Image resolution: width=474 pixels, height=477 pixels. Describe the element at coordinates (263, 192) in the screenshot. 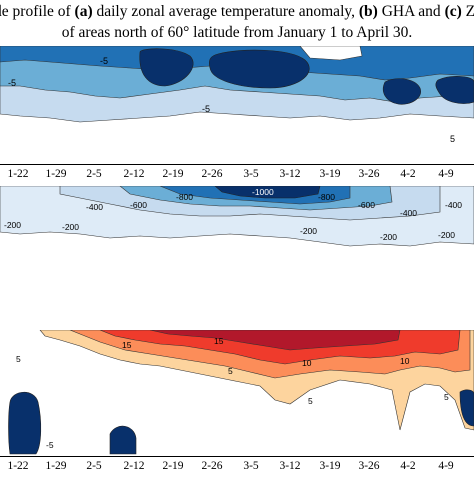

I see `contour-label: -1000` at that location.